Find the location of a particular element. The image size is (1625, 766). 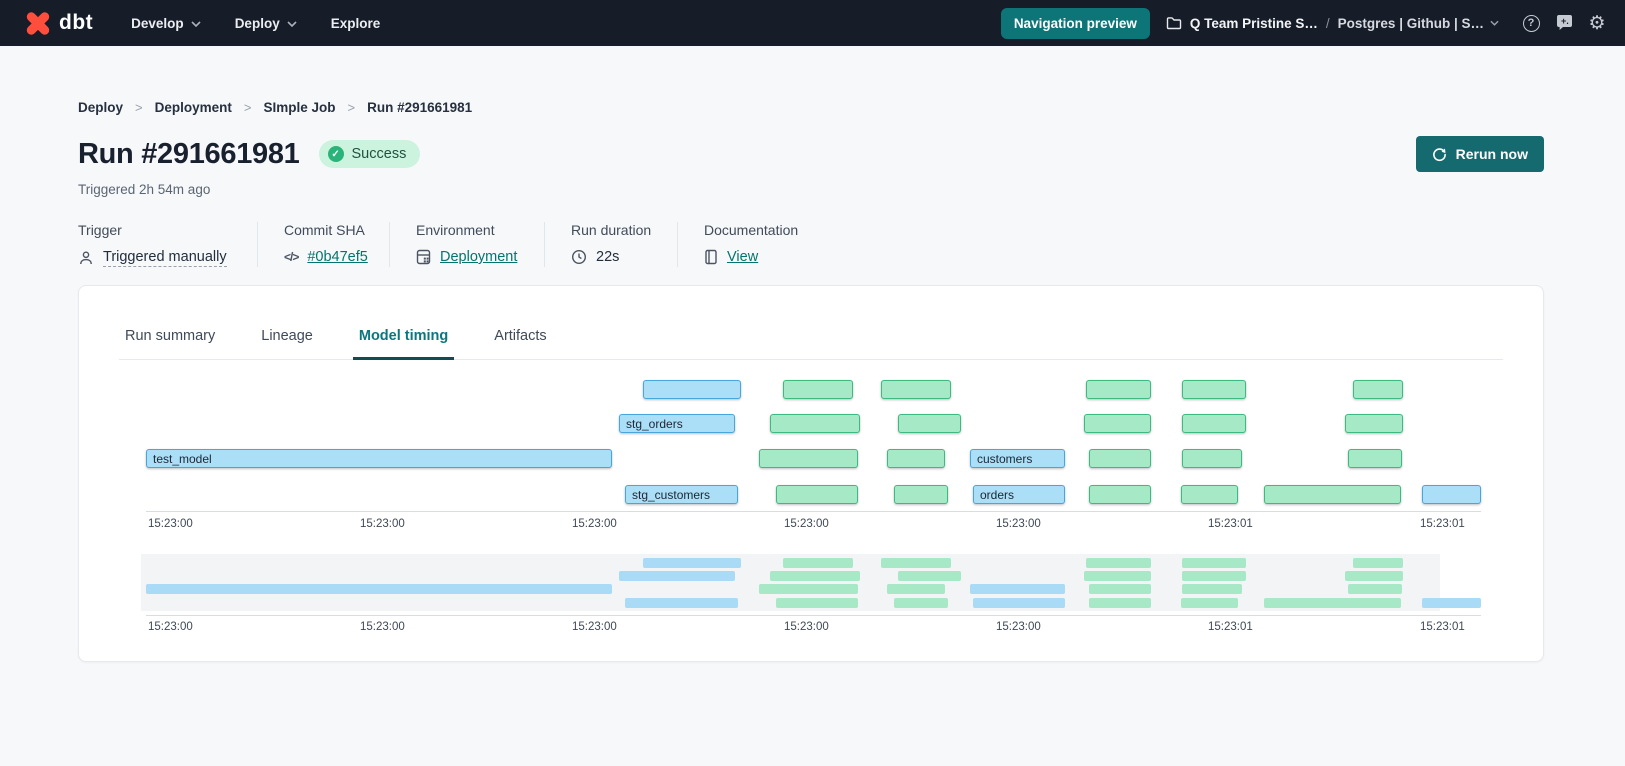

gantt-bar-label: customers is located at coordinates (1005, 458).